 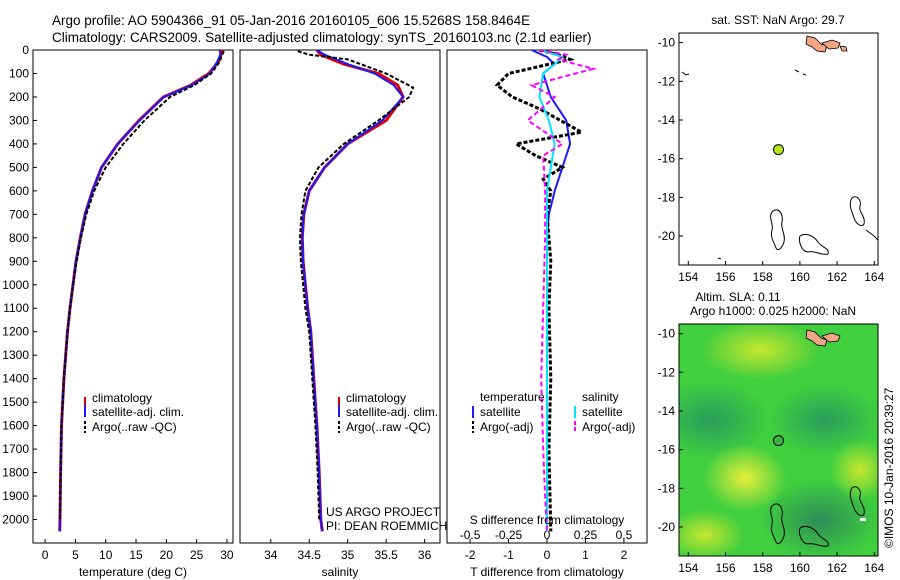 I want to click on y-tick-label: -16, so click(x=667, y=159).